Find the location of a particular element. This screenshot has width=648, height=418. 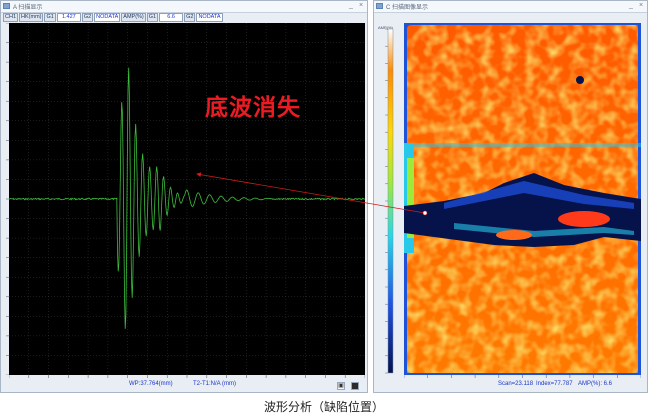

gate2-value: NODATA is located at coordinates (107, 17).